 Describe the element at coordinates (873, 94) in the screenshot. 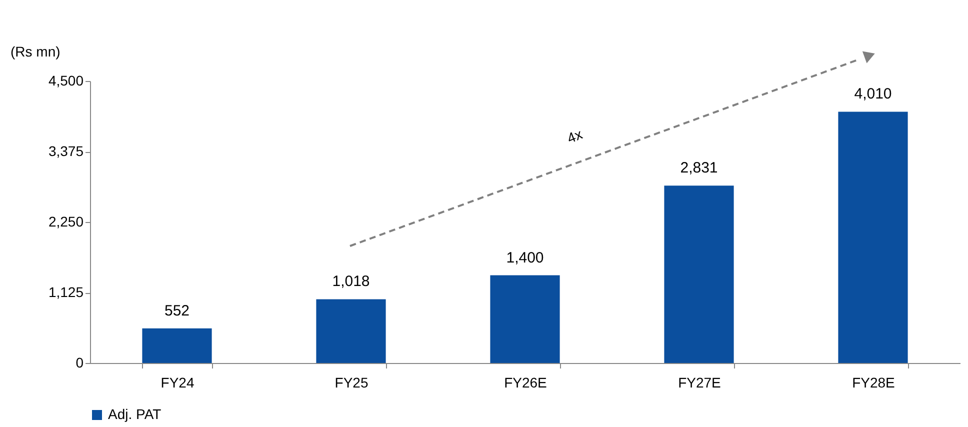

I see `data-label: 4,010` at that location.